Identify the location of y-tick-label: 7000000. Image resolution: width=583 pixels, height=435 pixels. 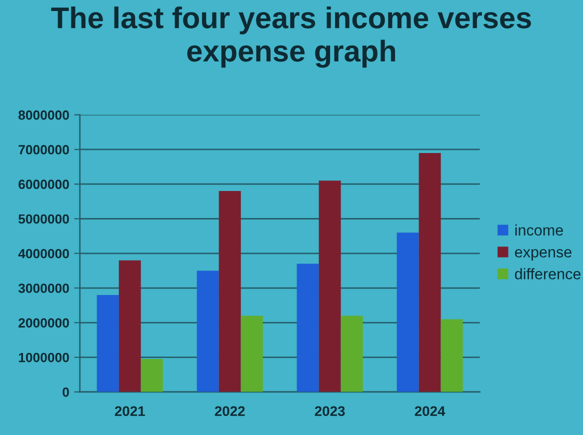
(43, 149).